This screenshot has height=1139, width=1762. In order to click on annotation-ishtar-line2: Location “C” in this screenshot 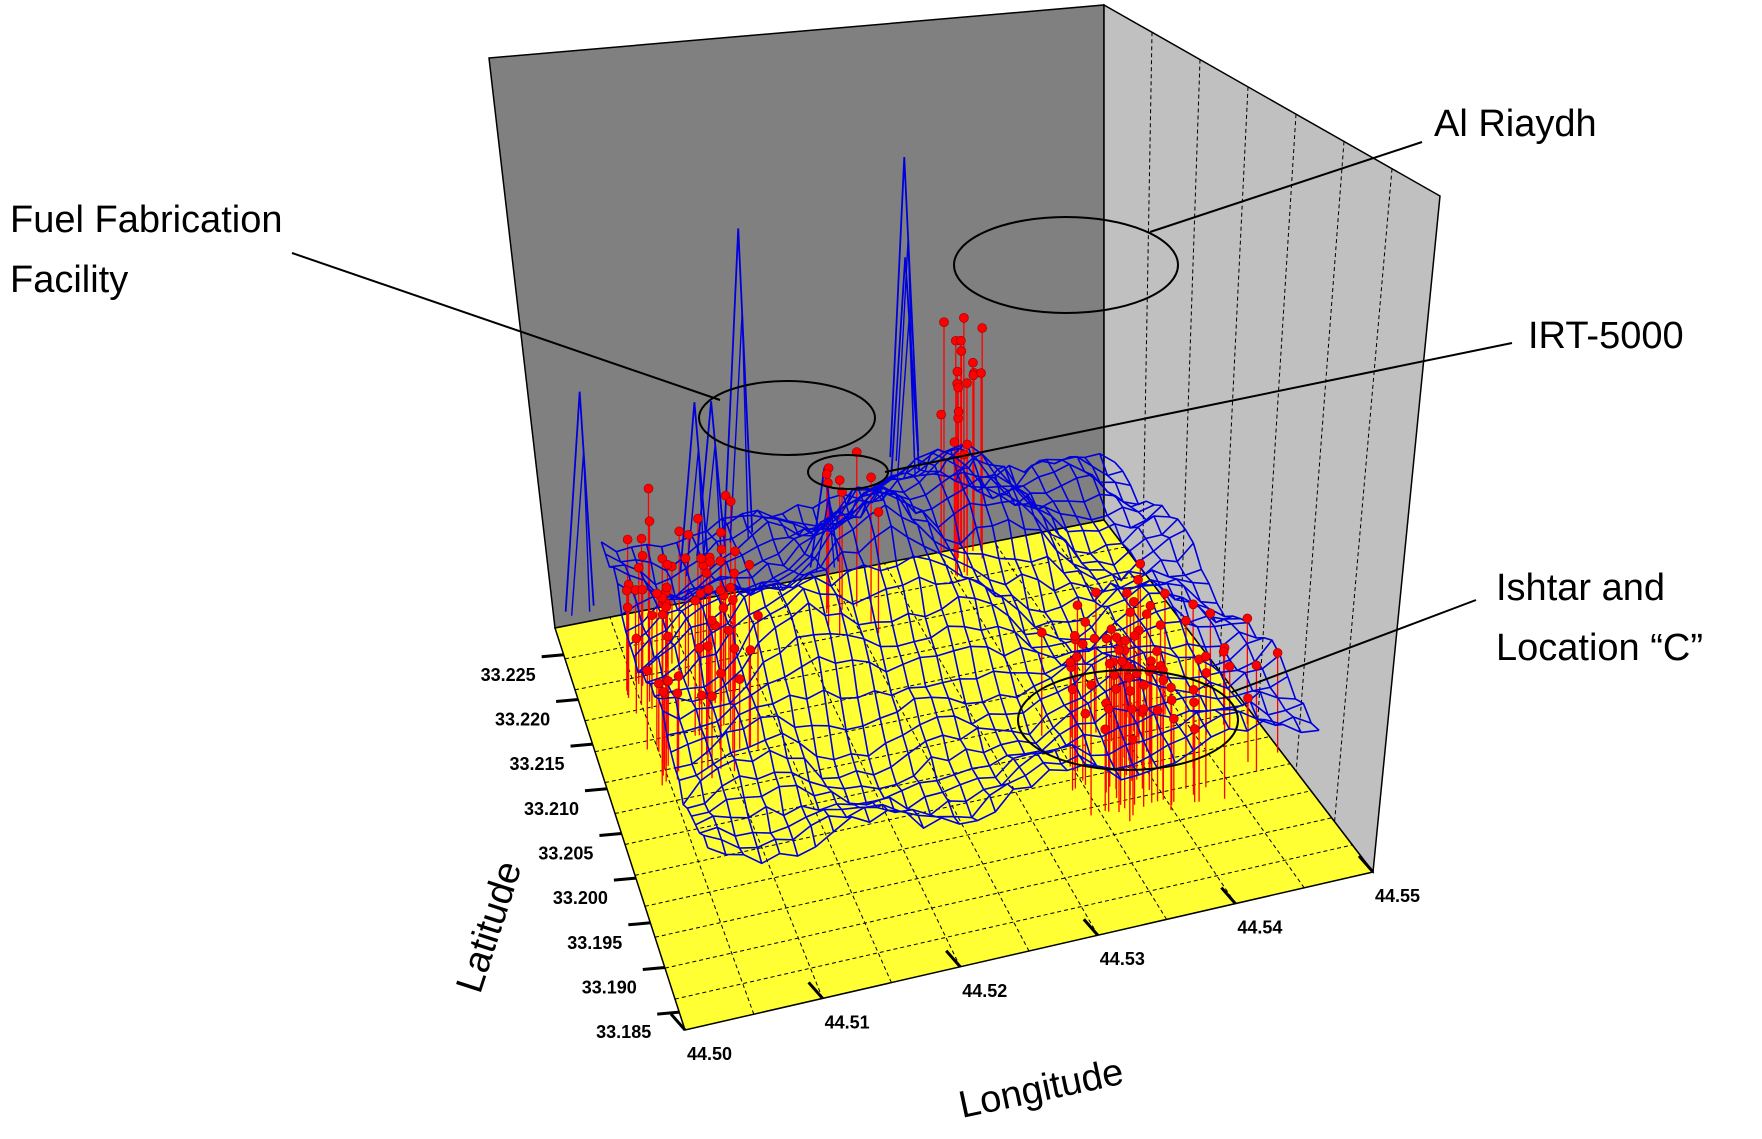, I will do `click(1599, 648)`.